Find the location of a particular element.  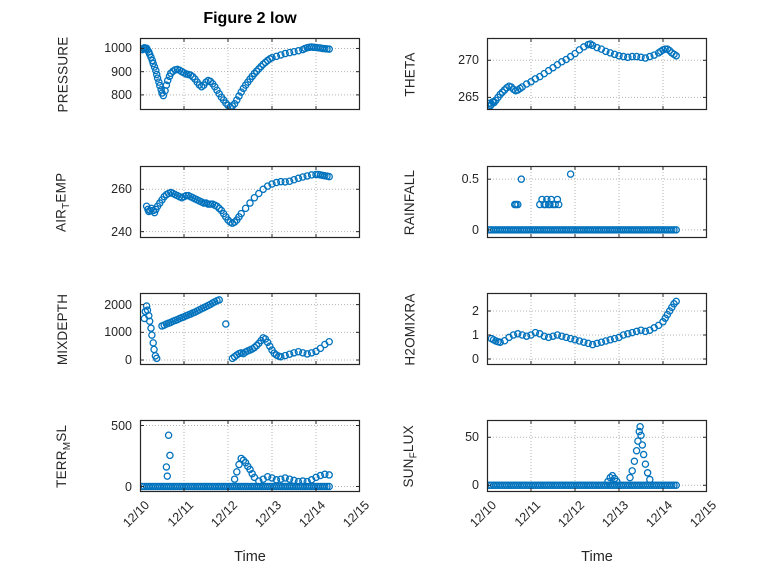

y-tick-label: 2 is located at coordinates (475, 311).